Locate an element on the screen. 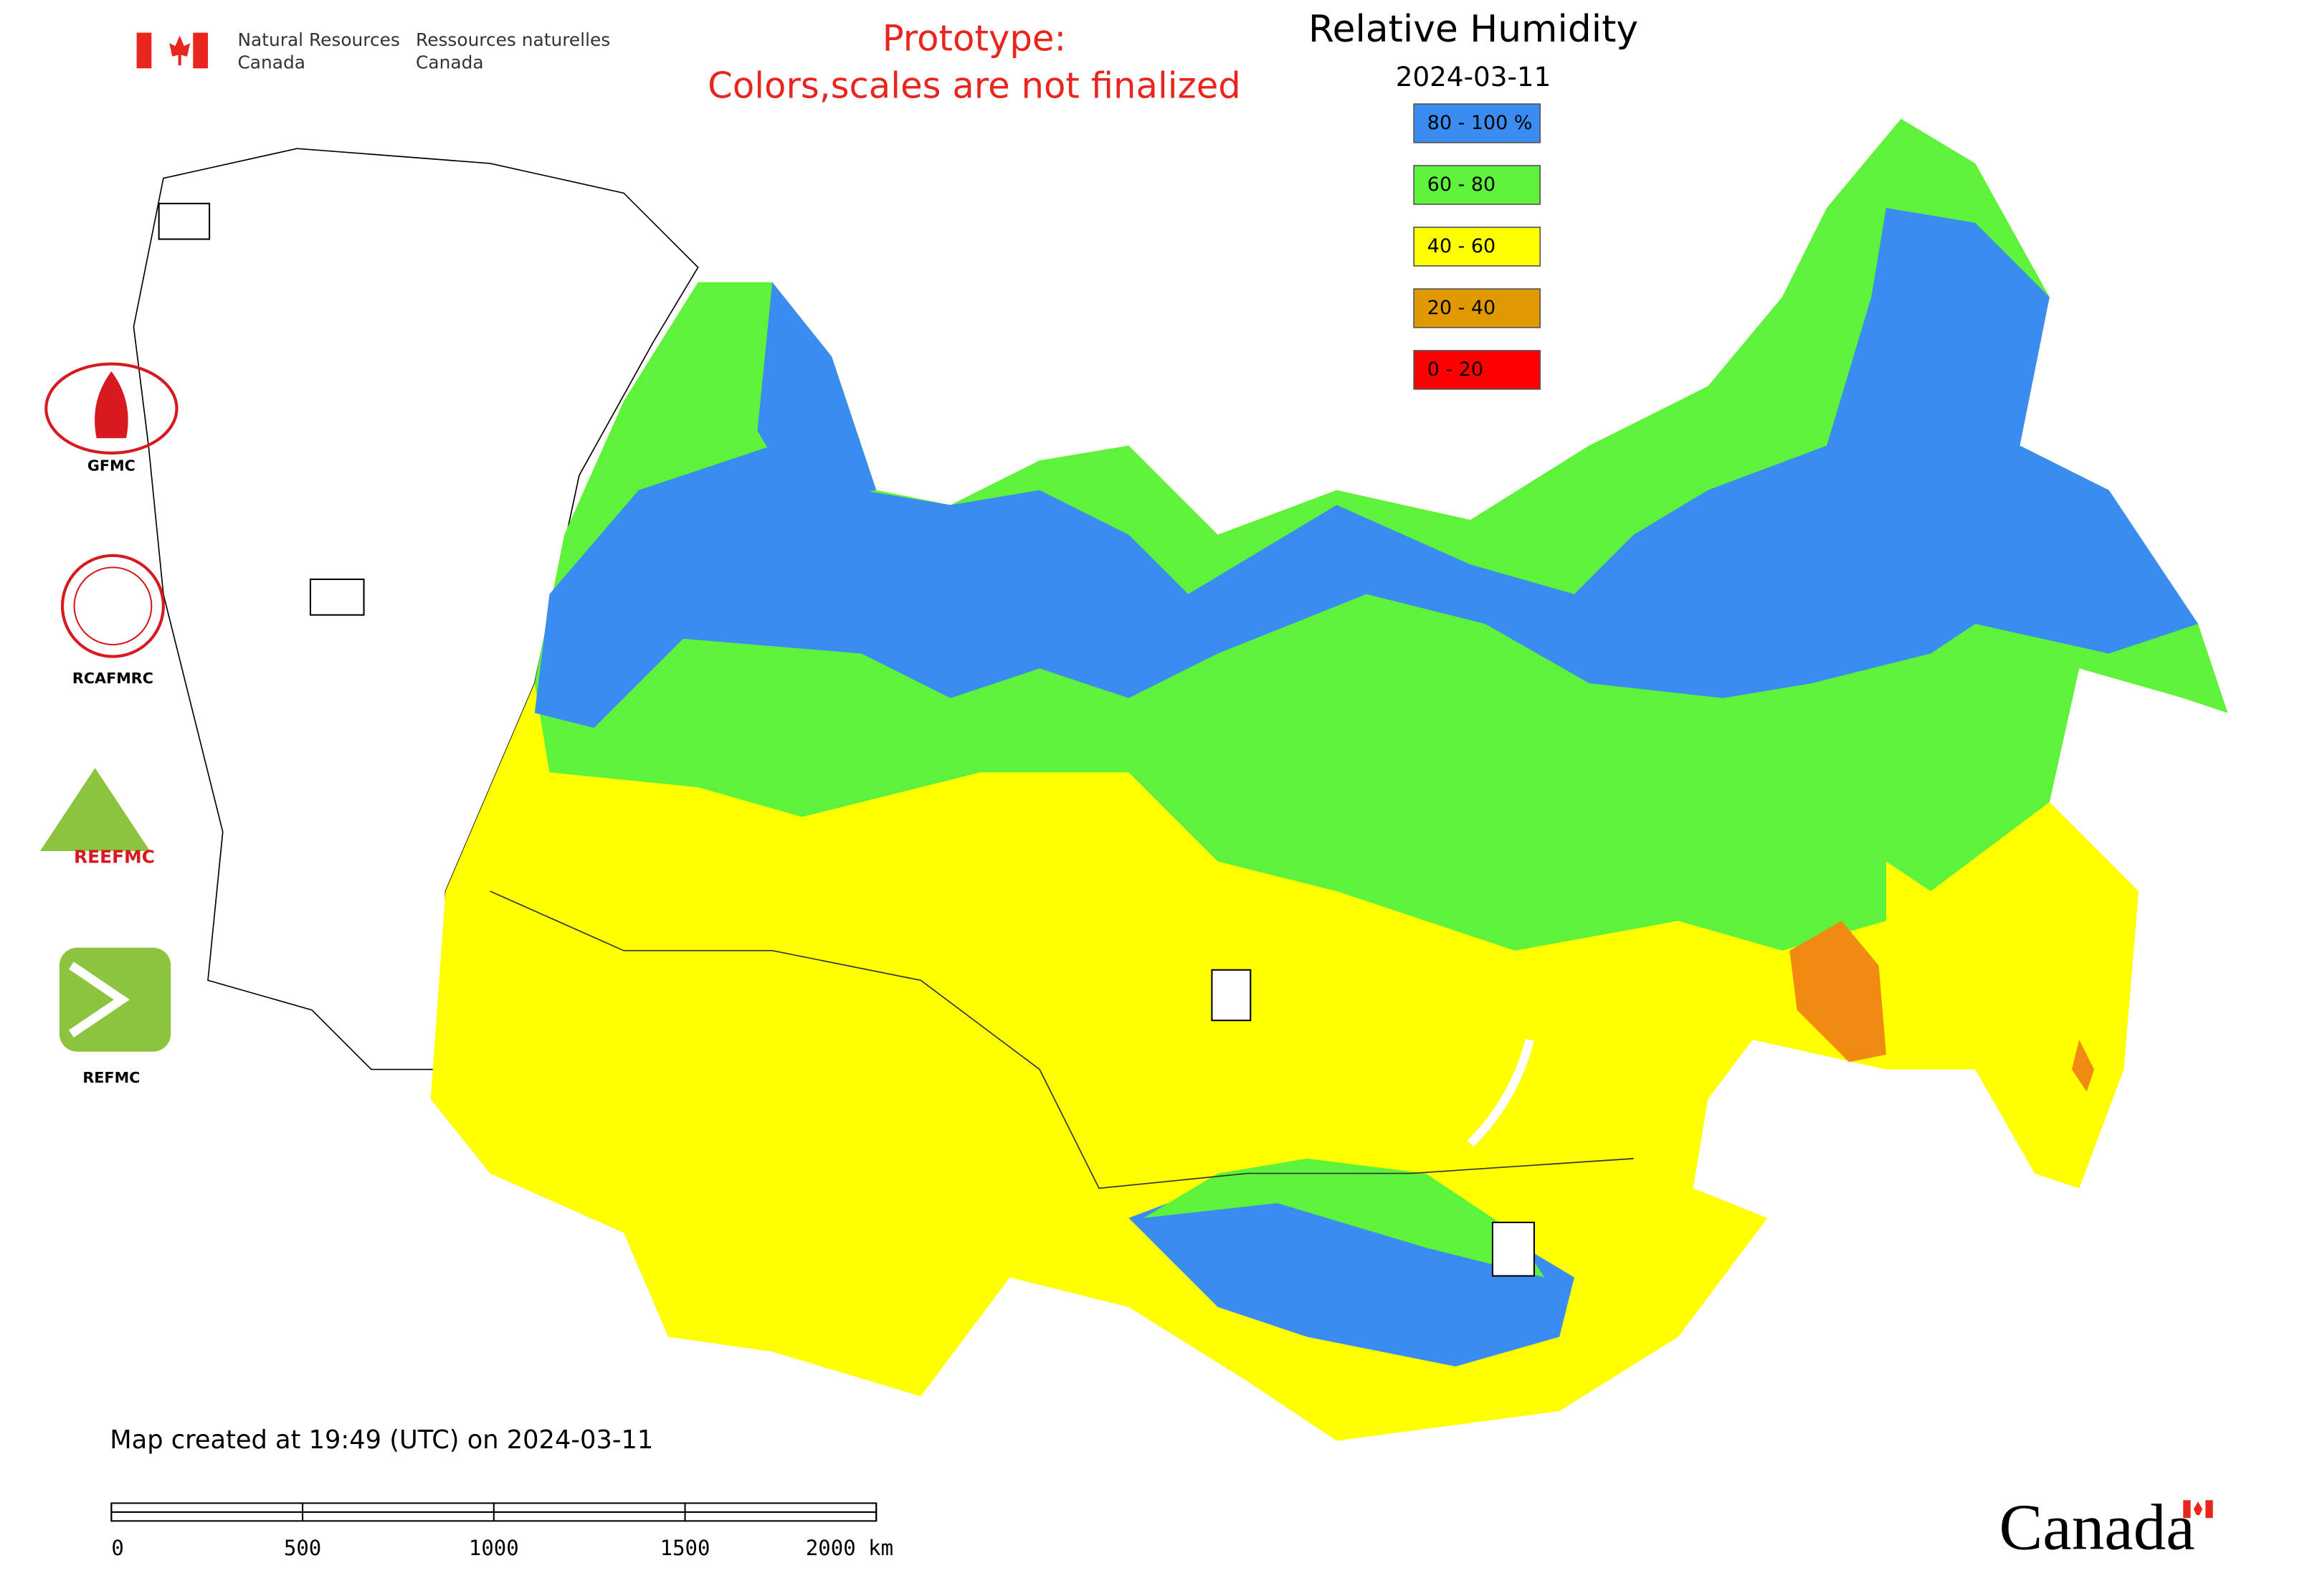 This screenshot has width=2302, height=1596. notice: Colors,scales are not finalized is located at coordinates (974, 86).